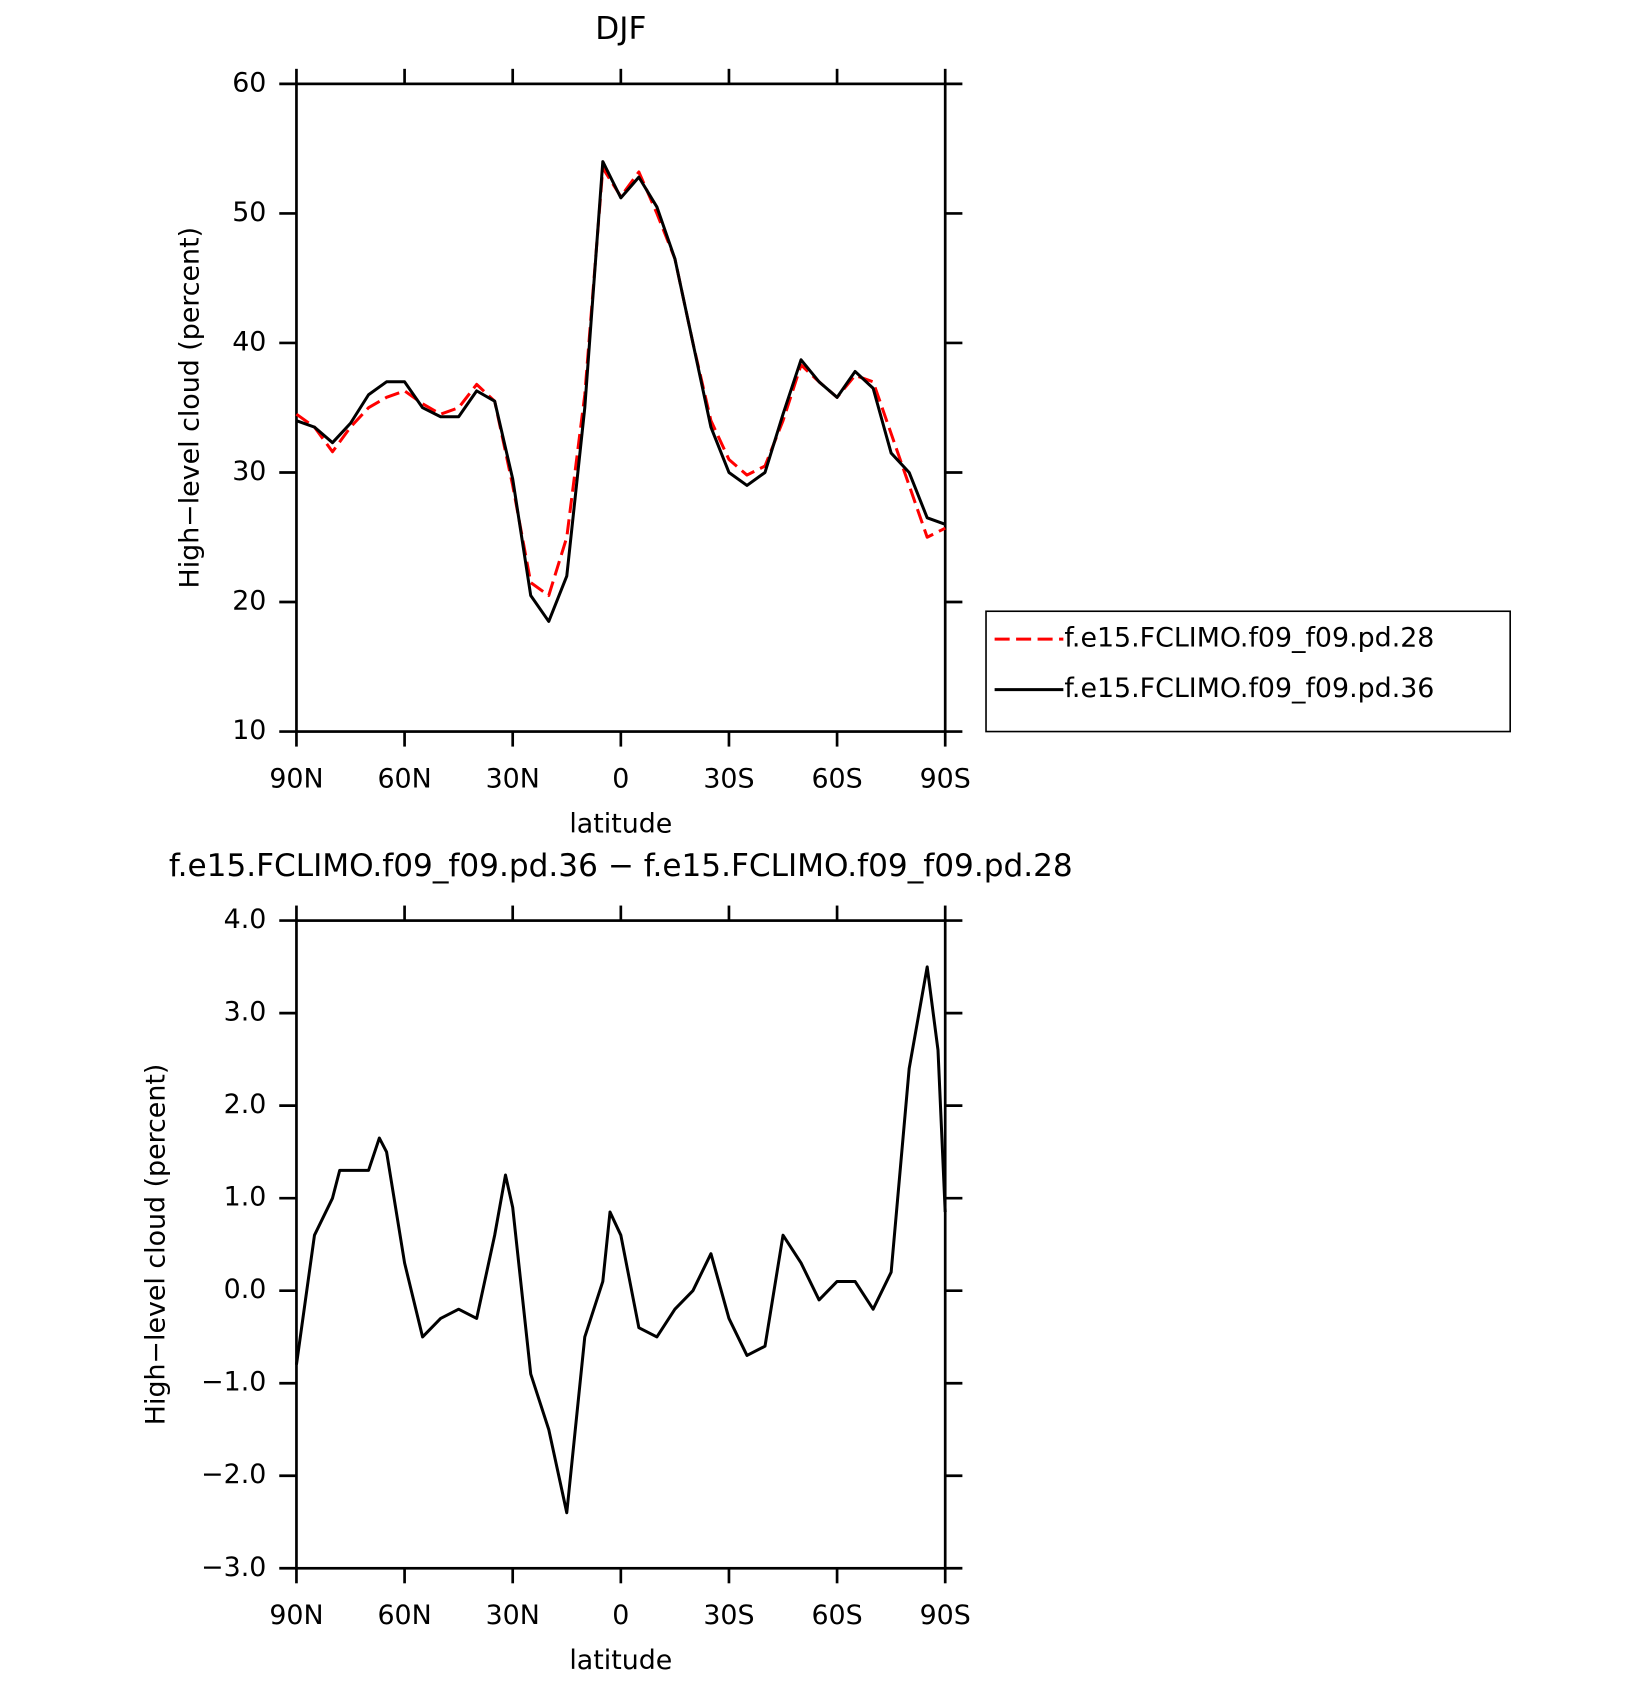  Describe the element at coordinates (233, 1474) in the screenshot. I see `y-tick-label: −2.0` at that location.